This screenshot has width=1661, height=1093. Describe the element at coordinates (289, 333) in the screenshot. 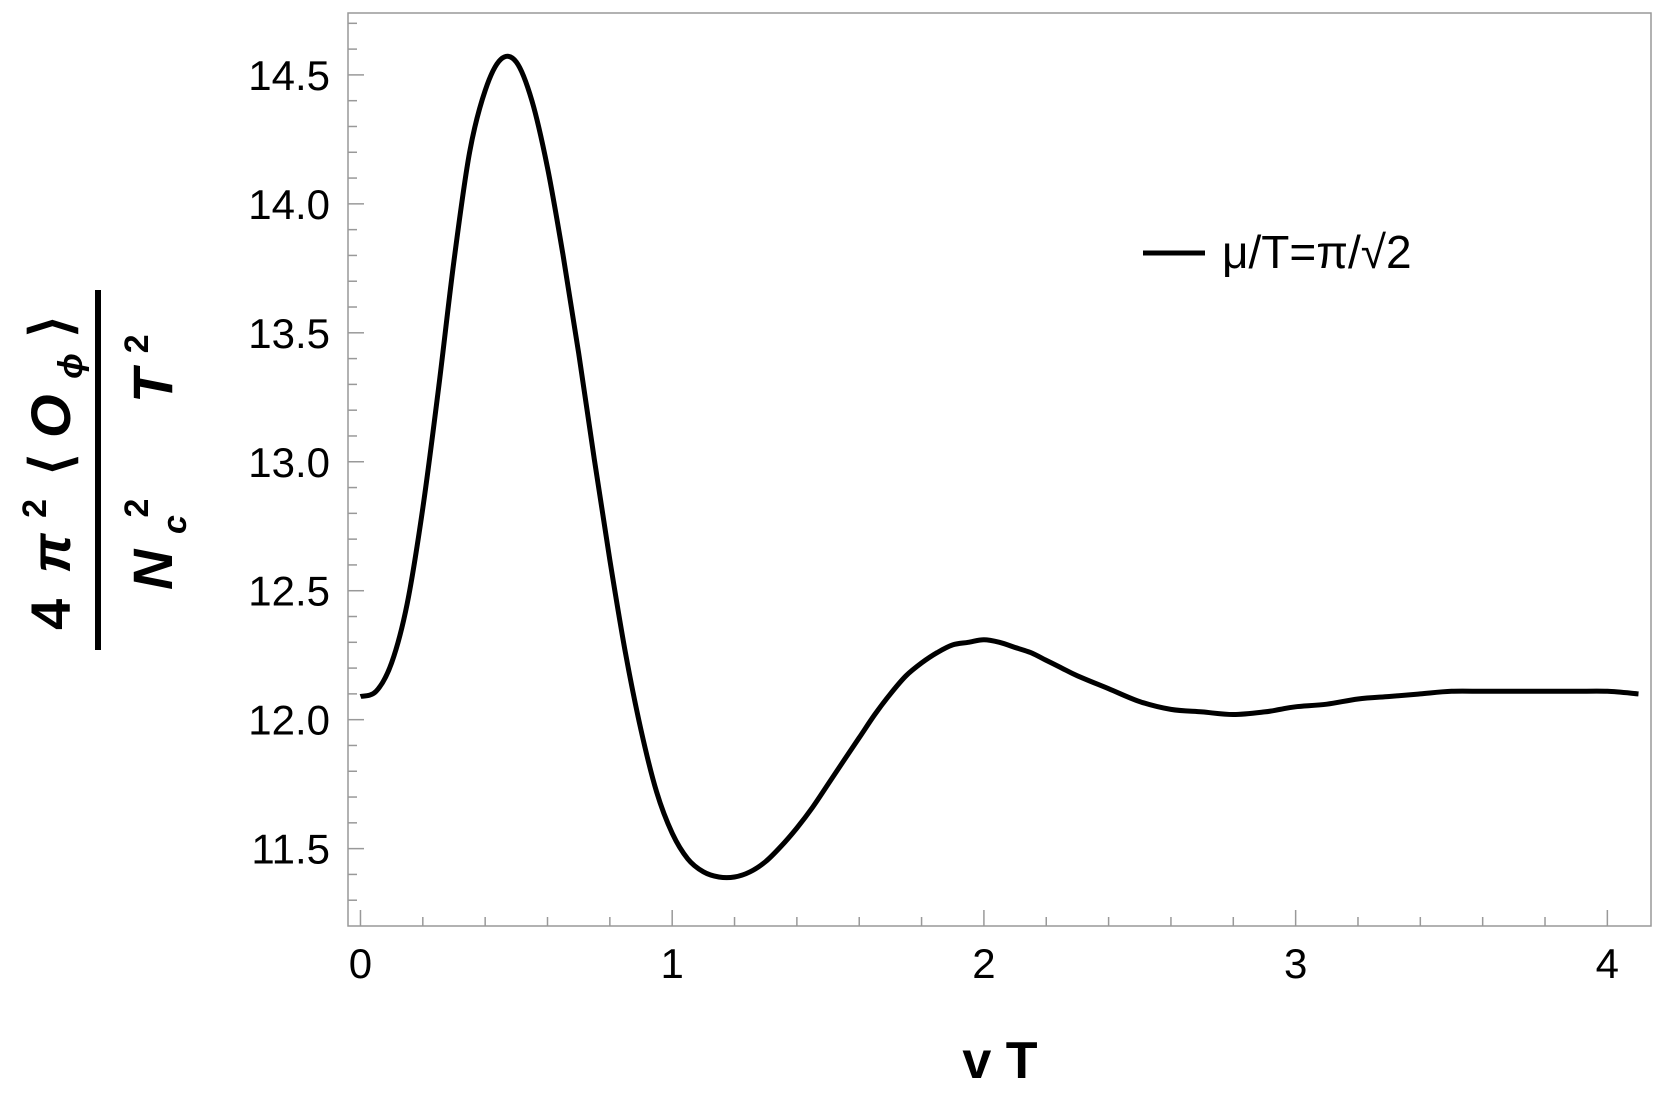

I see `y-tick-label: 13.5` at that location.